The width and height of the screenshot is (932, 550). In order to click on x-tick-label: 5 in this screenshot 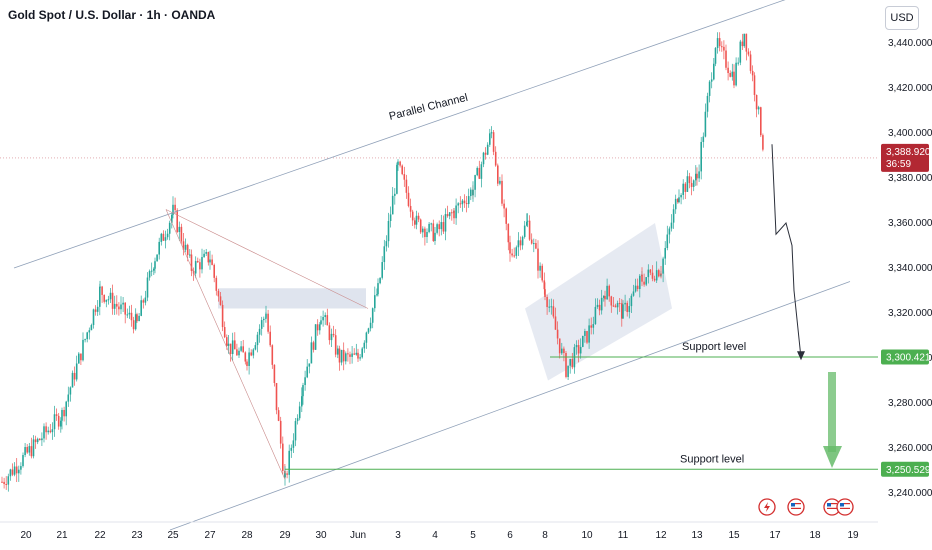, I will do `click(473, 535)`.